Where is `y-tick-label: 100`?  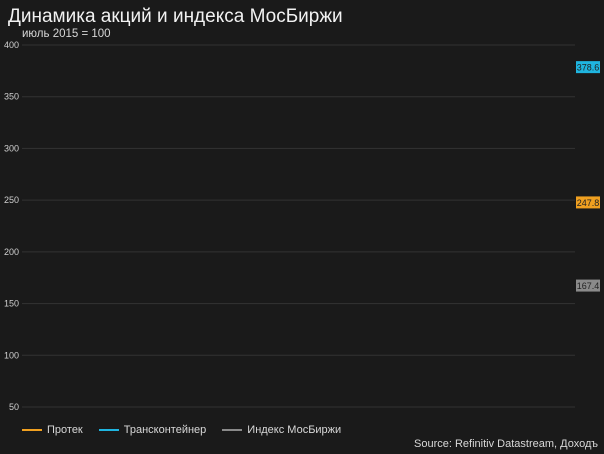
y-tick-label: 100 is located at coordinates (11, 355).